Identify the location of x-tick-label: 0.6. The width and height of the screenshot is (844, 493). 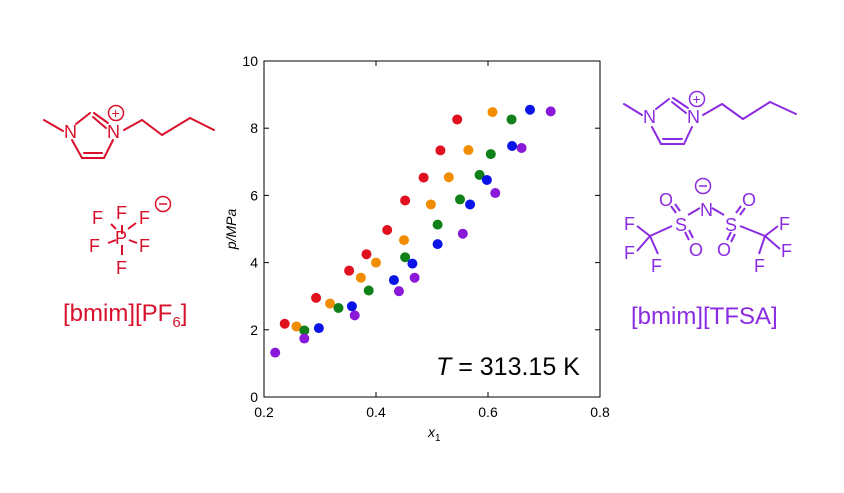
(488, 412).